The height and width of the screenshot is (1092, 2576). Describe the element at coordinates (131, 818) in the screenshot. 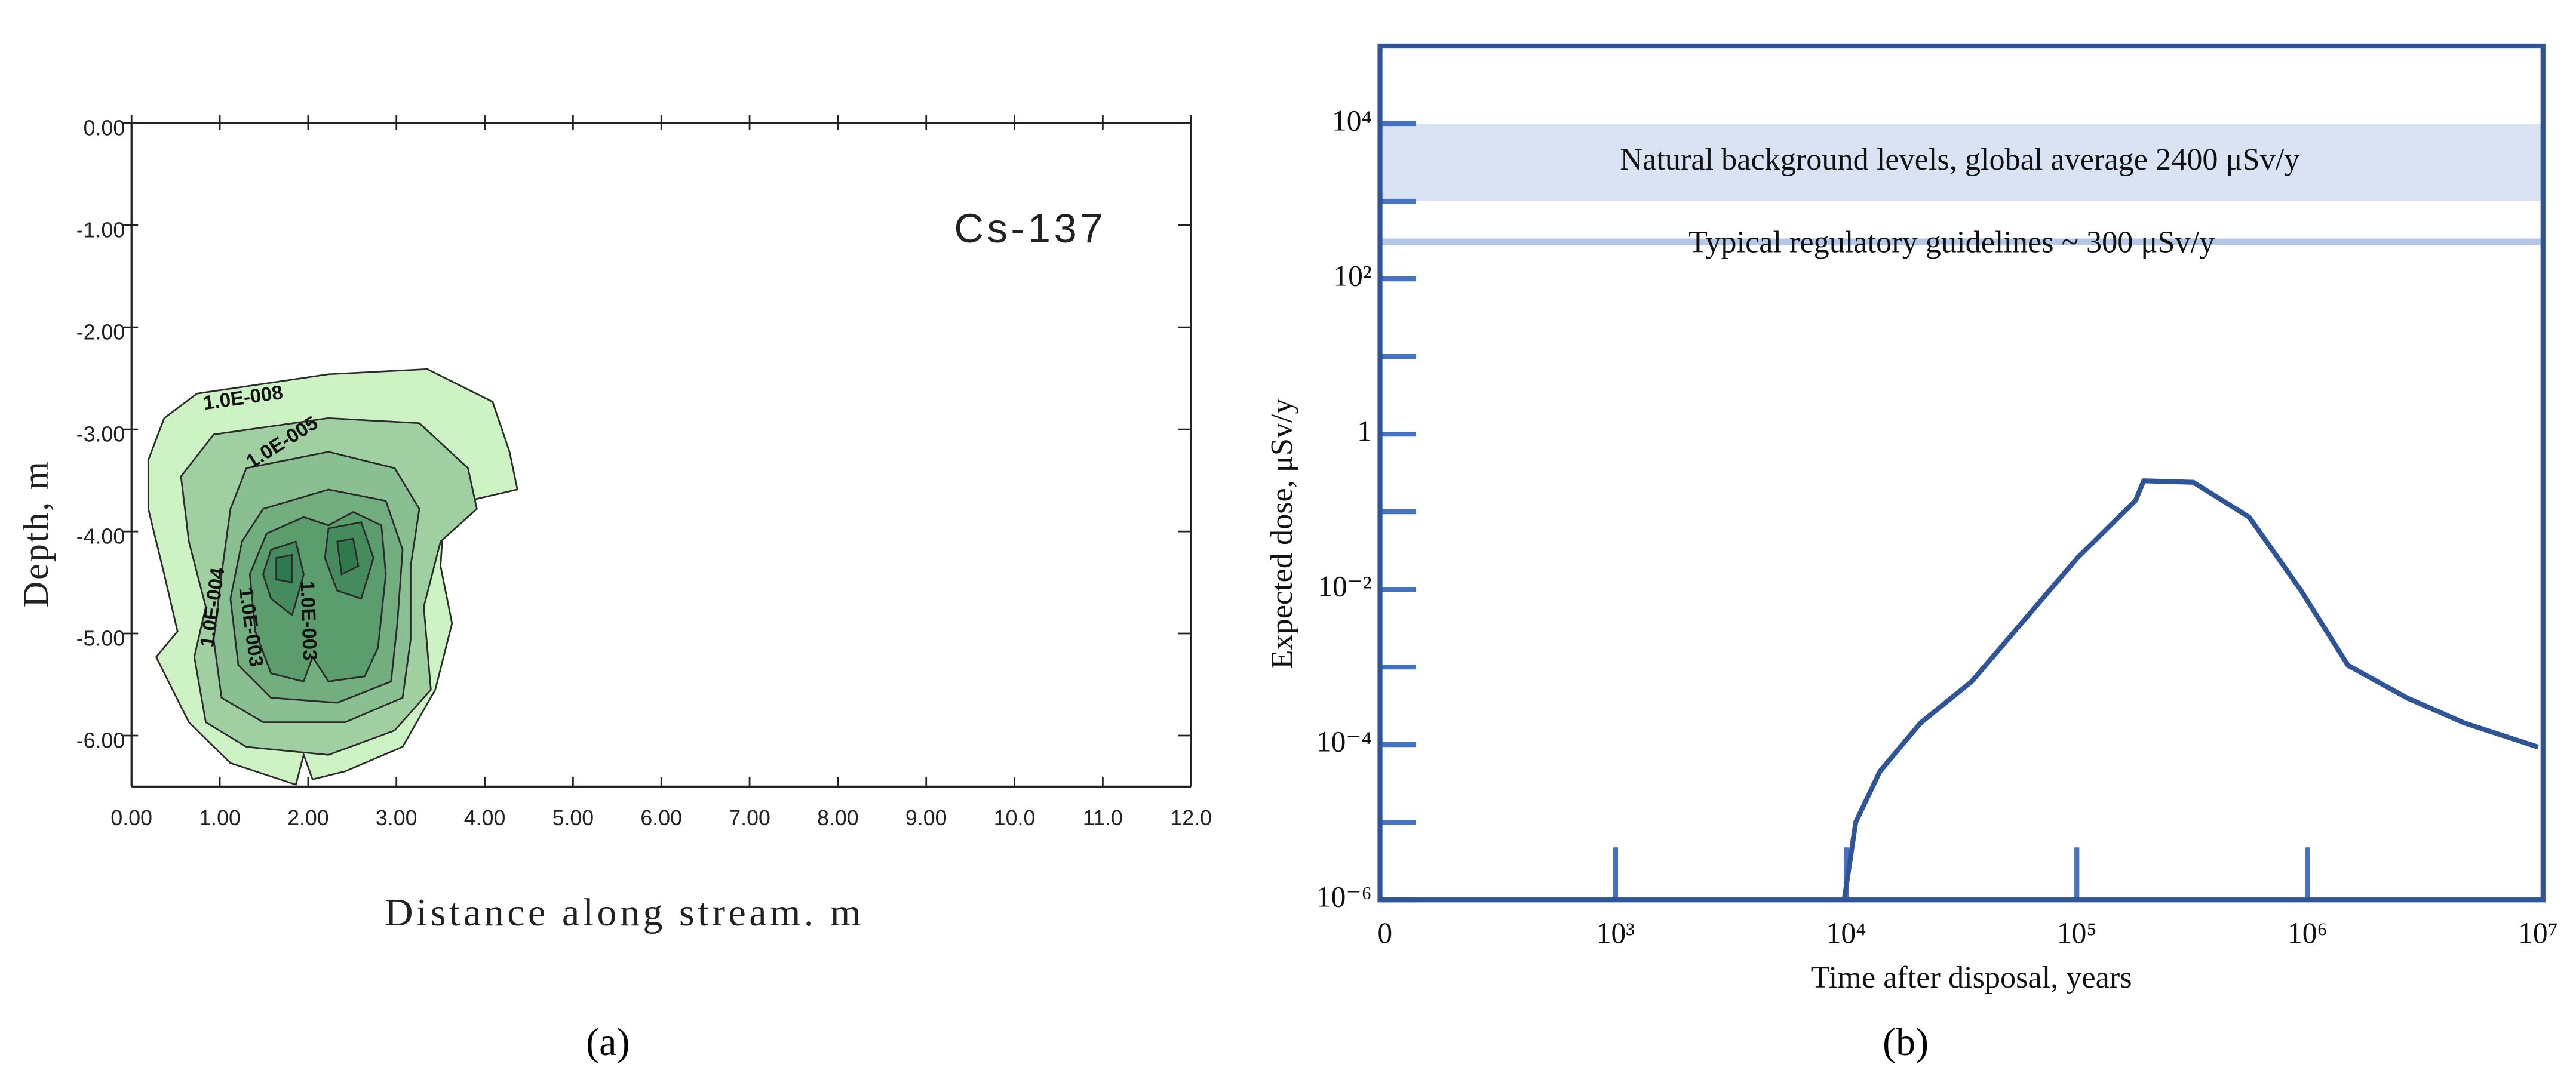

I see `x-tick-label: 0.00` at that location.